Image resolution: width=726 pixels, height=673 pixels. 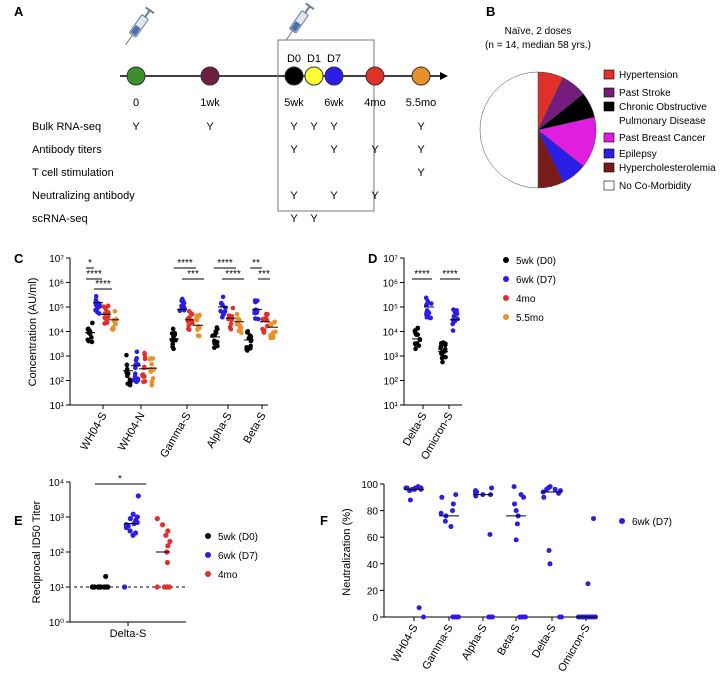 I want to click on d-sig-label-0: ****, so click(x=422, y=274).